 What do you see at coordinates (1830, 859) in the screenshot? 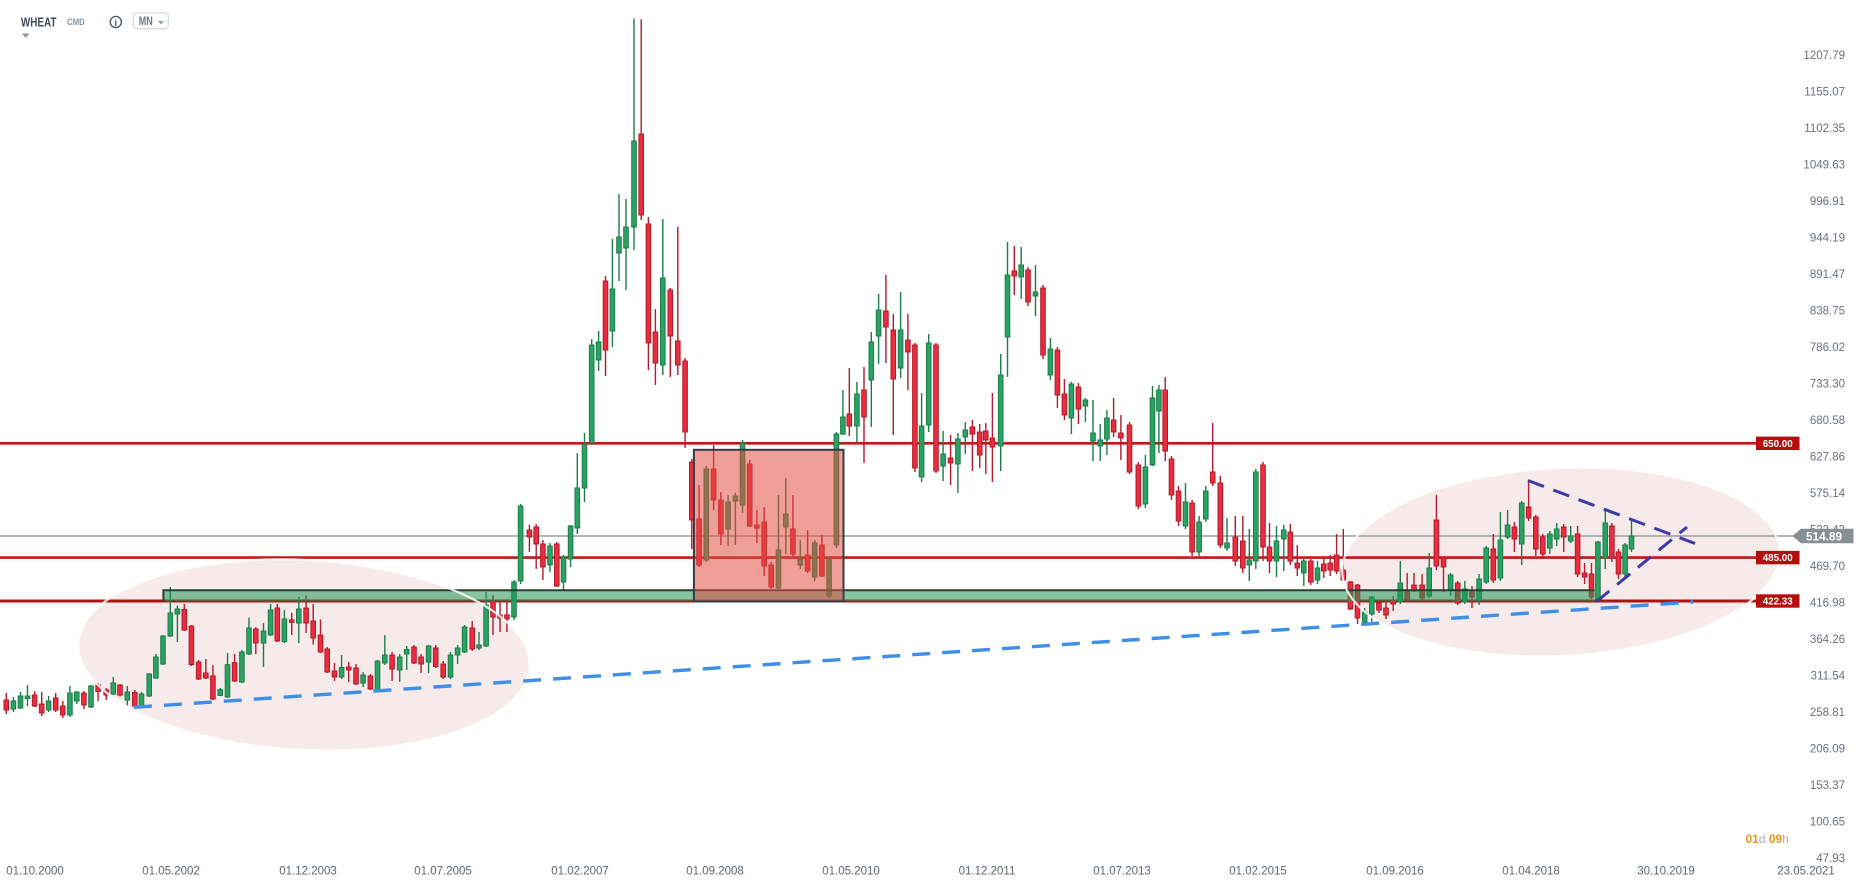
I see `svg-text: 47.93` at bounding box center [1830, 859].